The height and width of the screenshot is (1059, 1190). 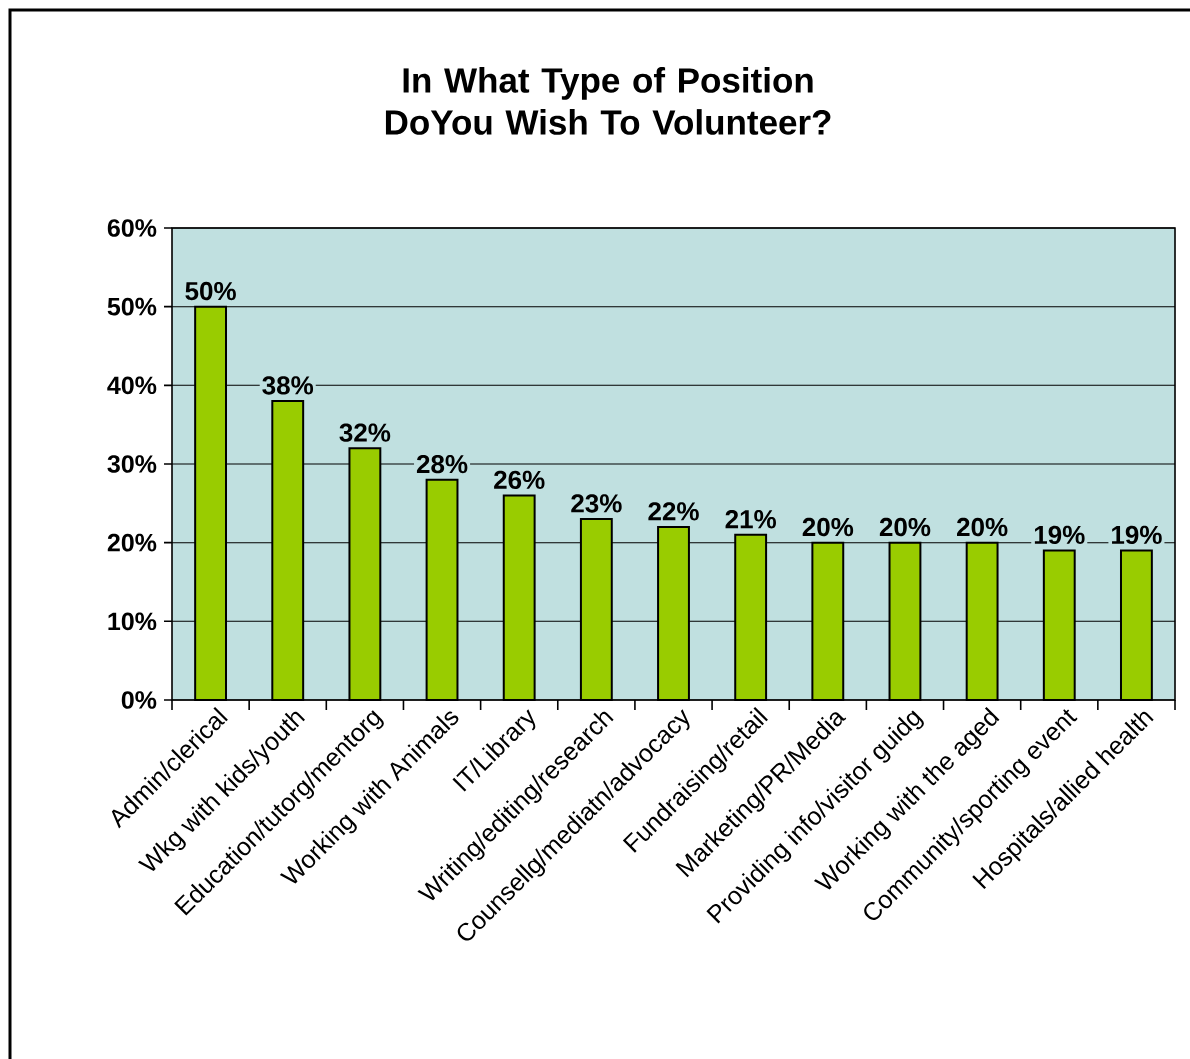 I want to click on data-label: 26%, so click(x=519, y=480).